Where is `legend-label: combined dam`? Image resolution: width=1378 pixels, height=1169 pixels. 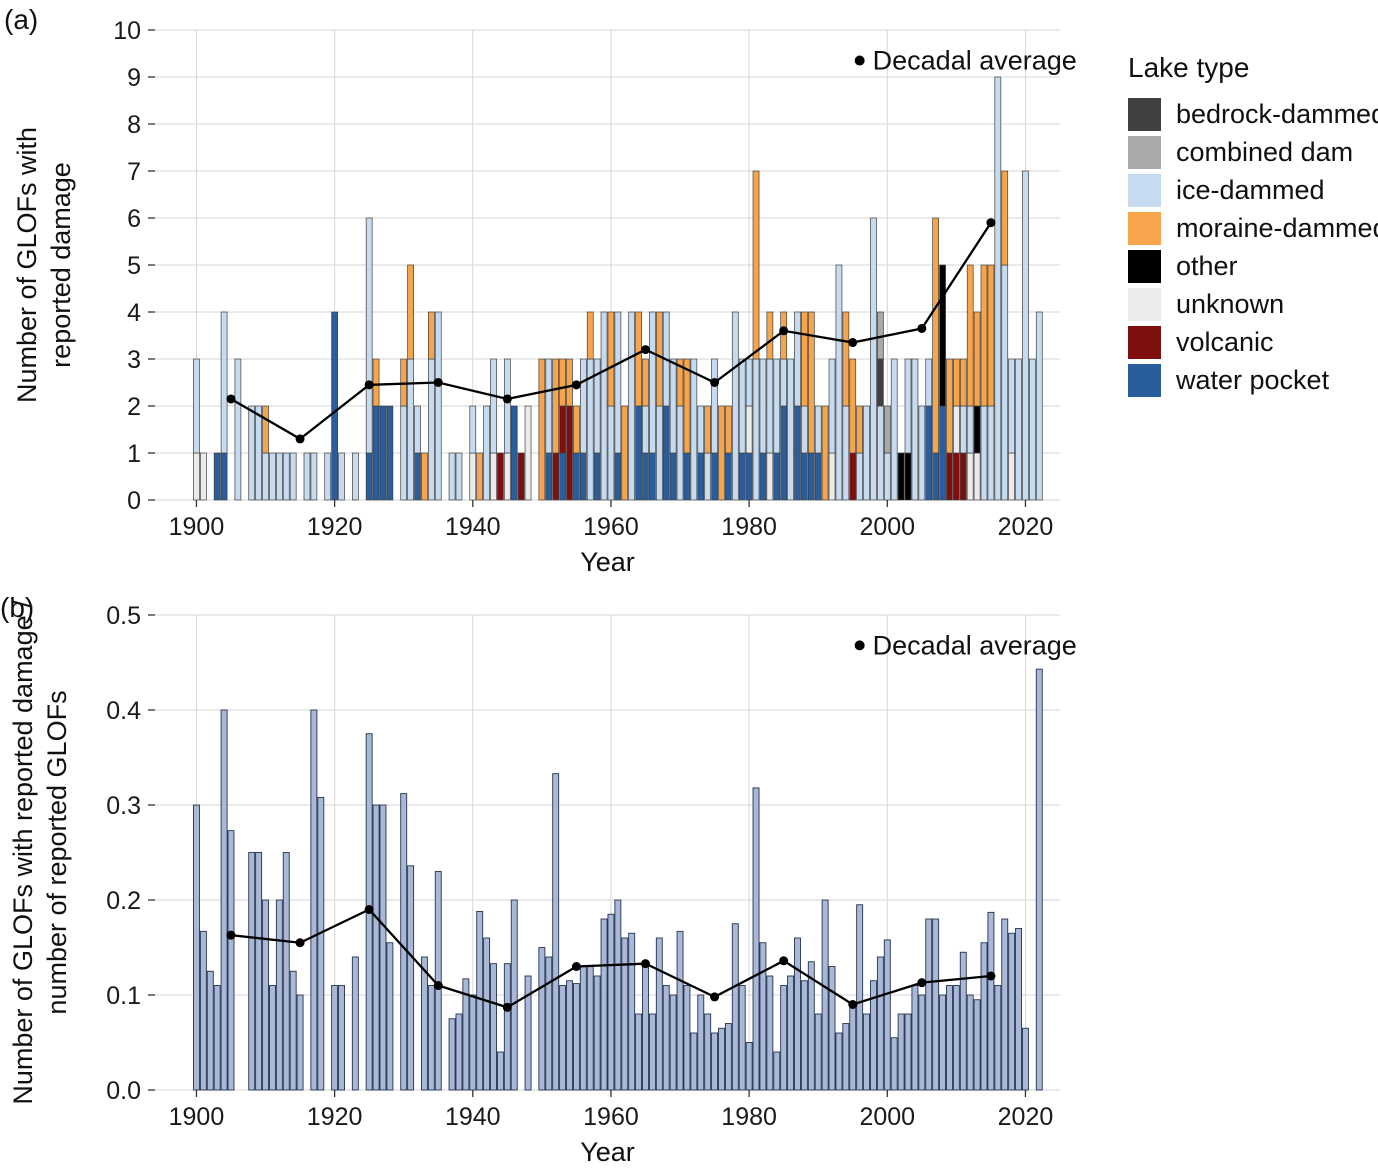
legend-label: combined dam is located at coordinates (1265, 152).